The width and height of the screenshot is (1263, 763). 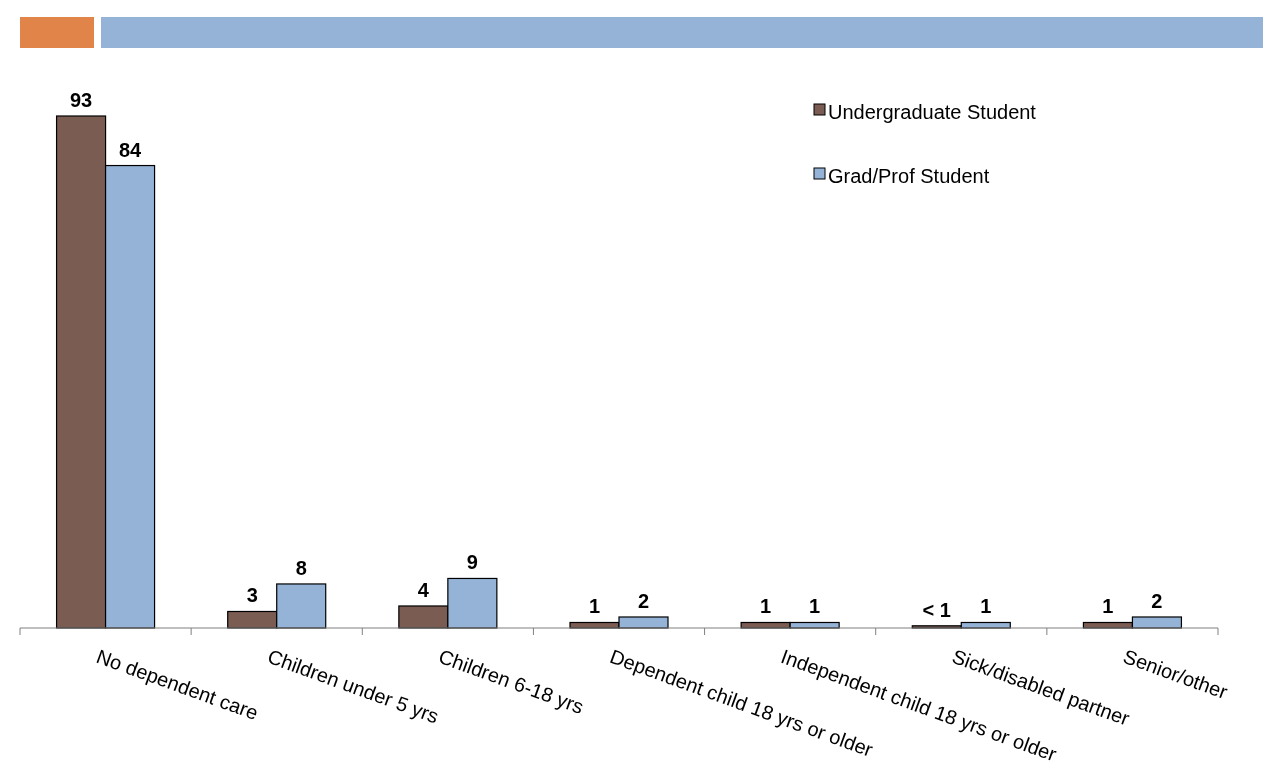 I want to click on data-label: 9, so click(x=472, y=562).